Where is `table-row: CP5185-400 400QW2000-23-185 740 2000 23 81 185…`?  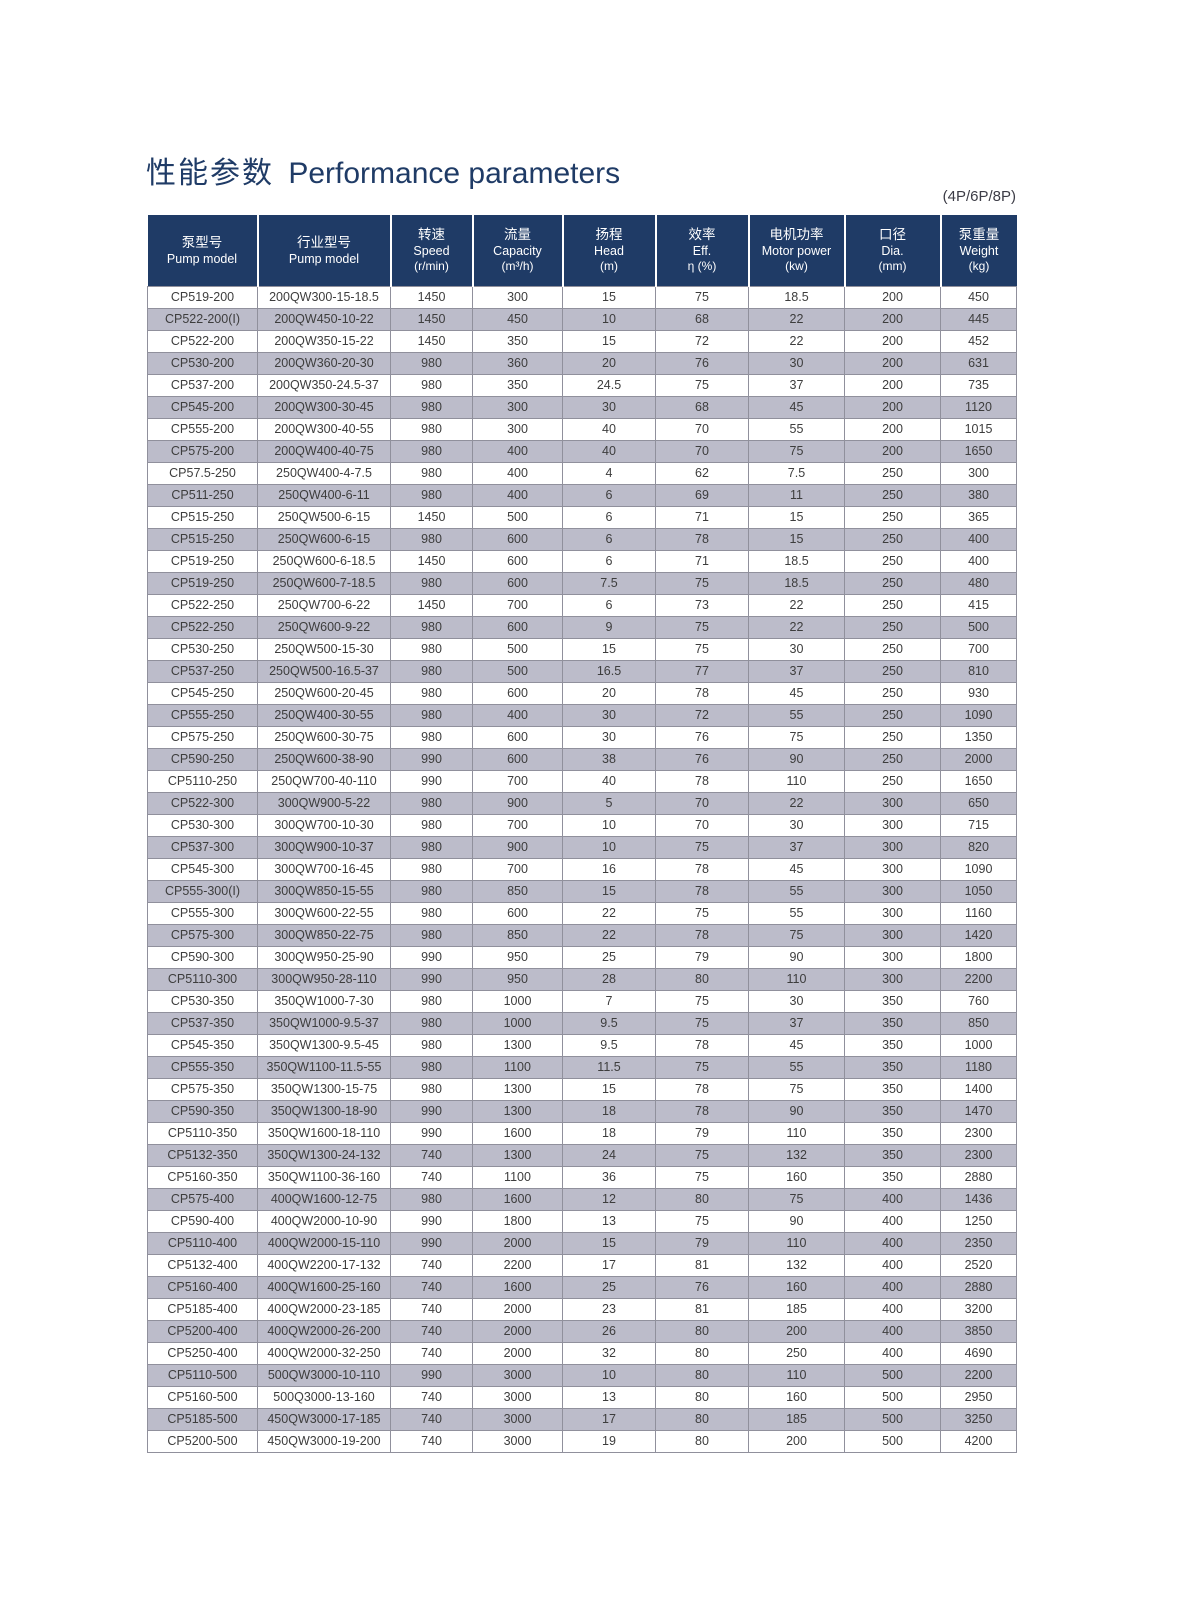 table-row: CP5185-400 400QW2000-23-185 740 2000 23 81 185… is located at coordinates (582, 1309).